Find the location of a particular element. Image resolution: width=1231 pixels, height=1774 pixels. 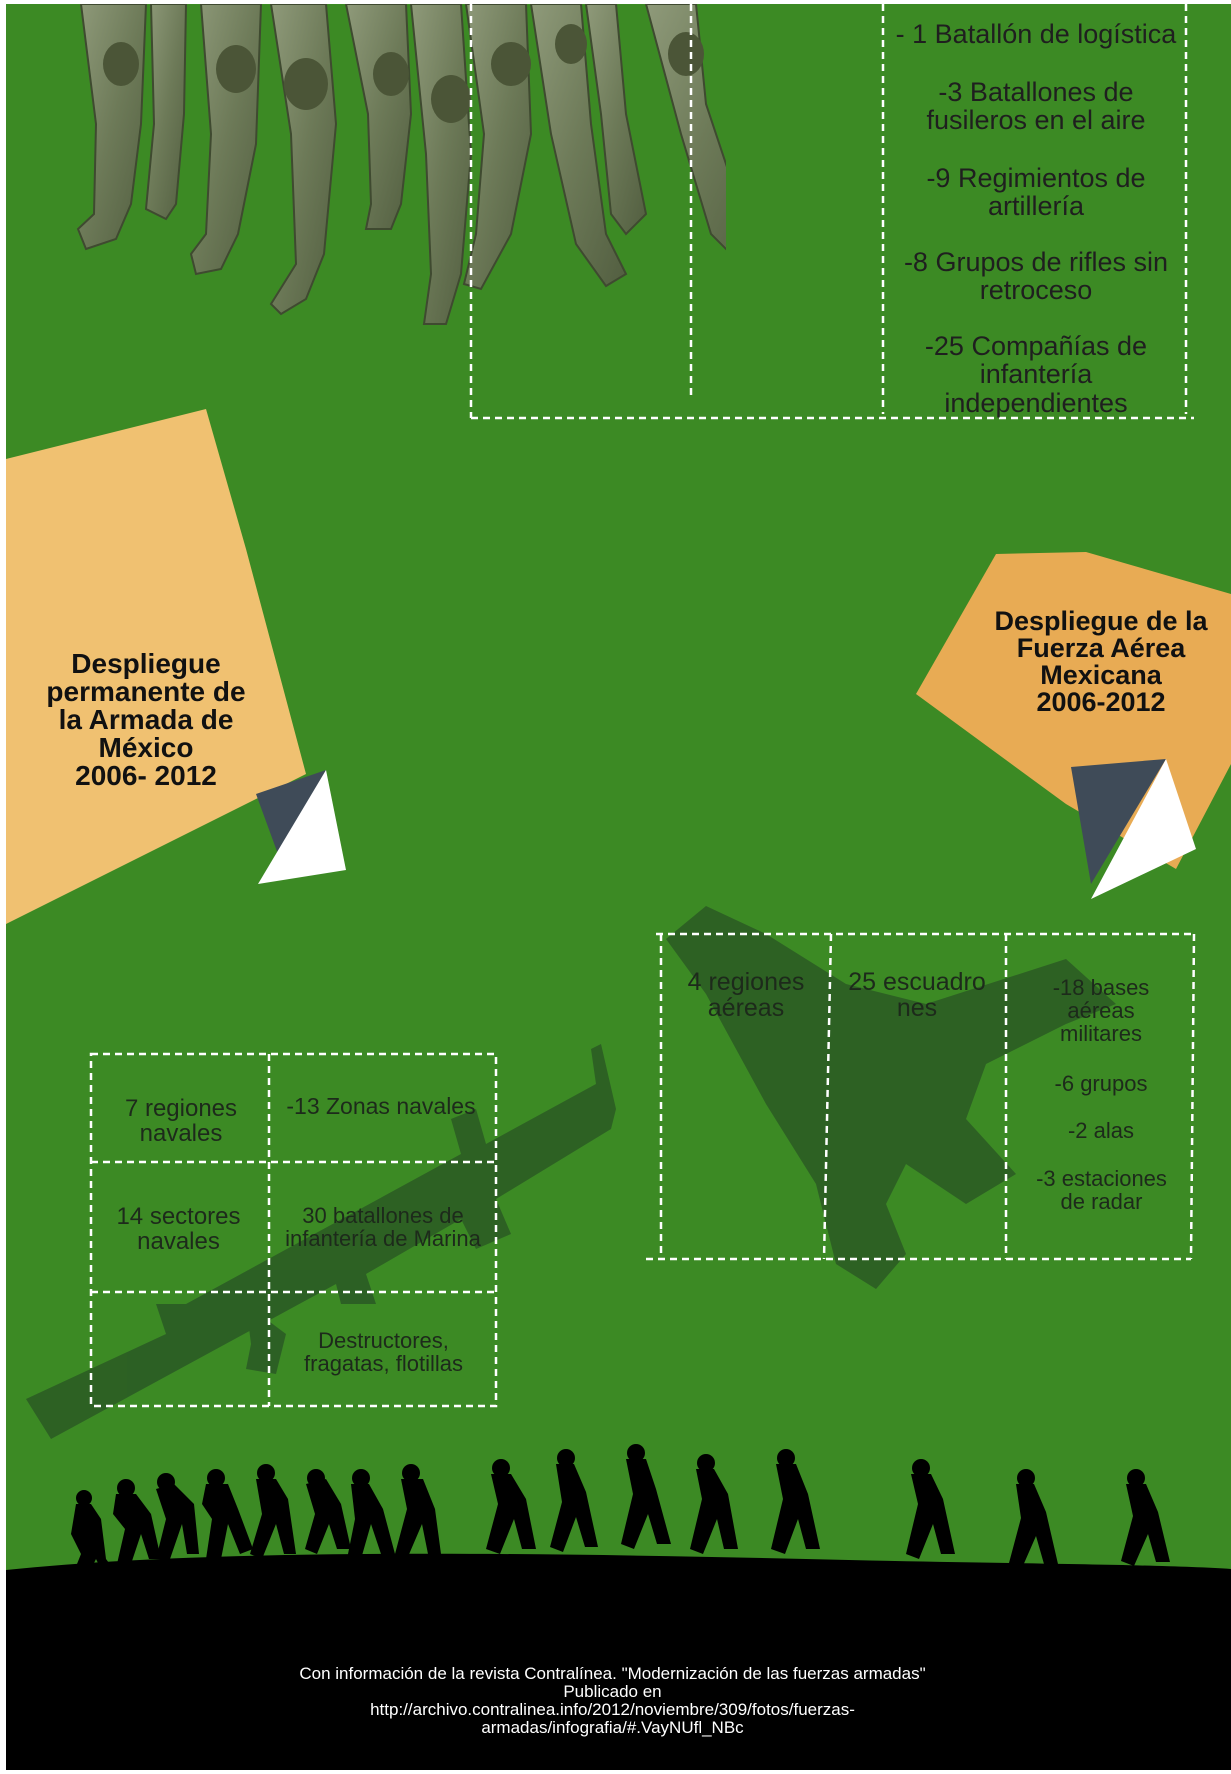

source-url-line: armadas/infografia/#.VayNUfl_NBc is located at coordinates (612, 1727).